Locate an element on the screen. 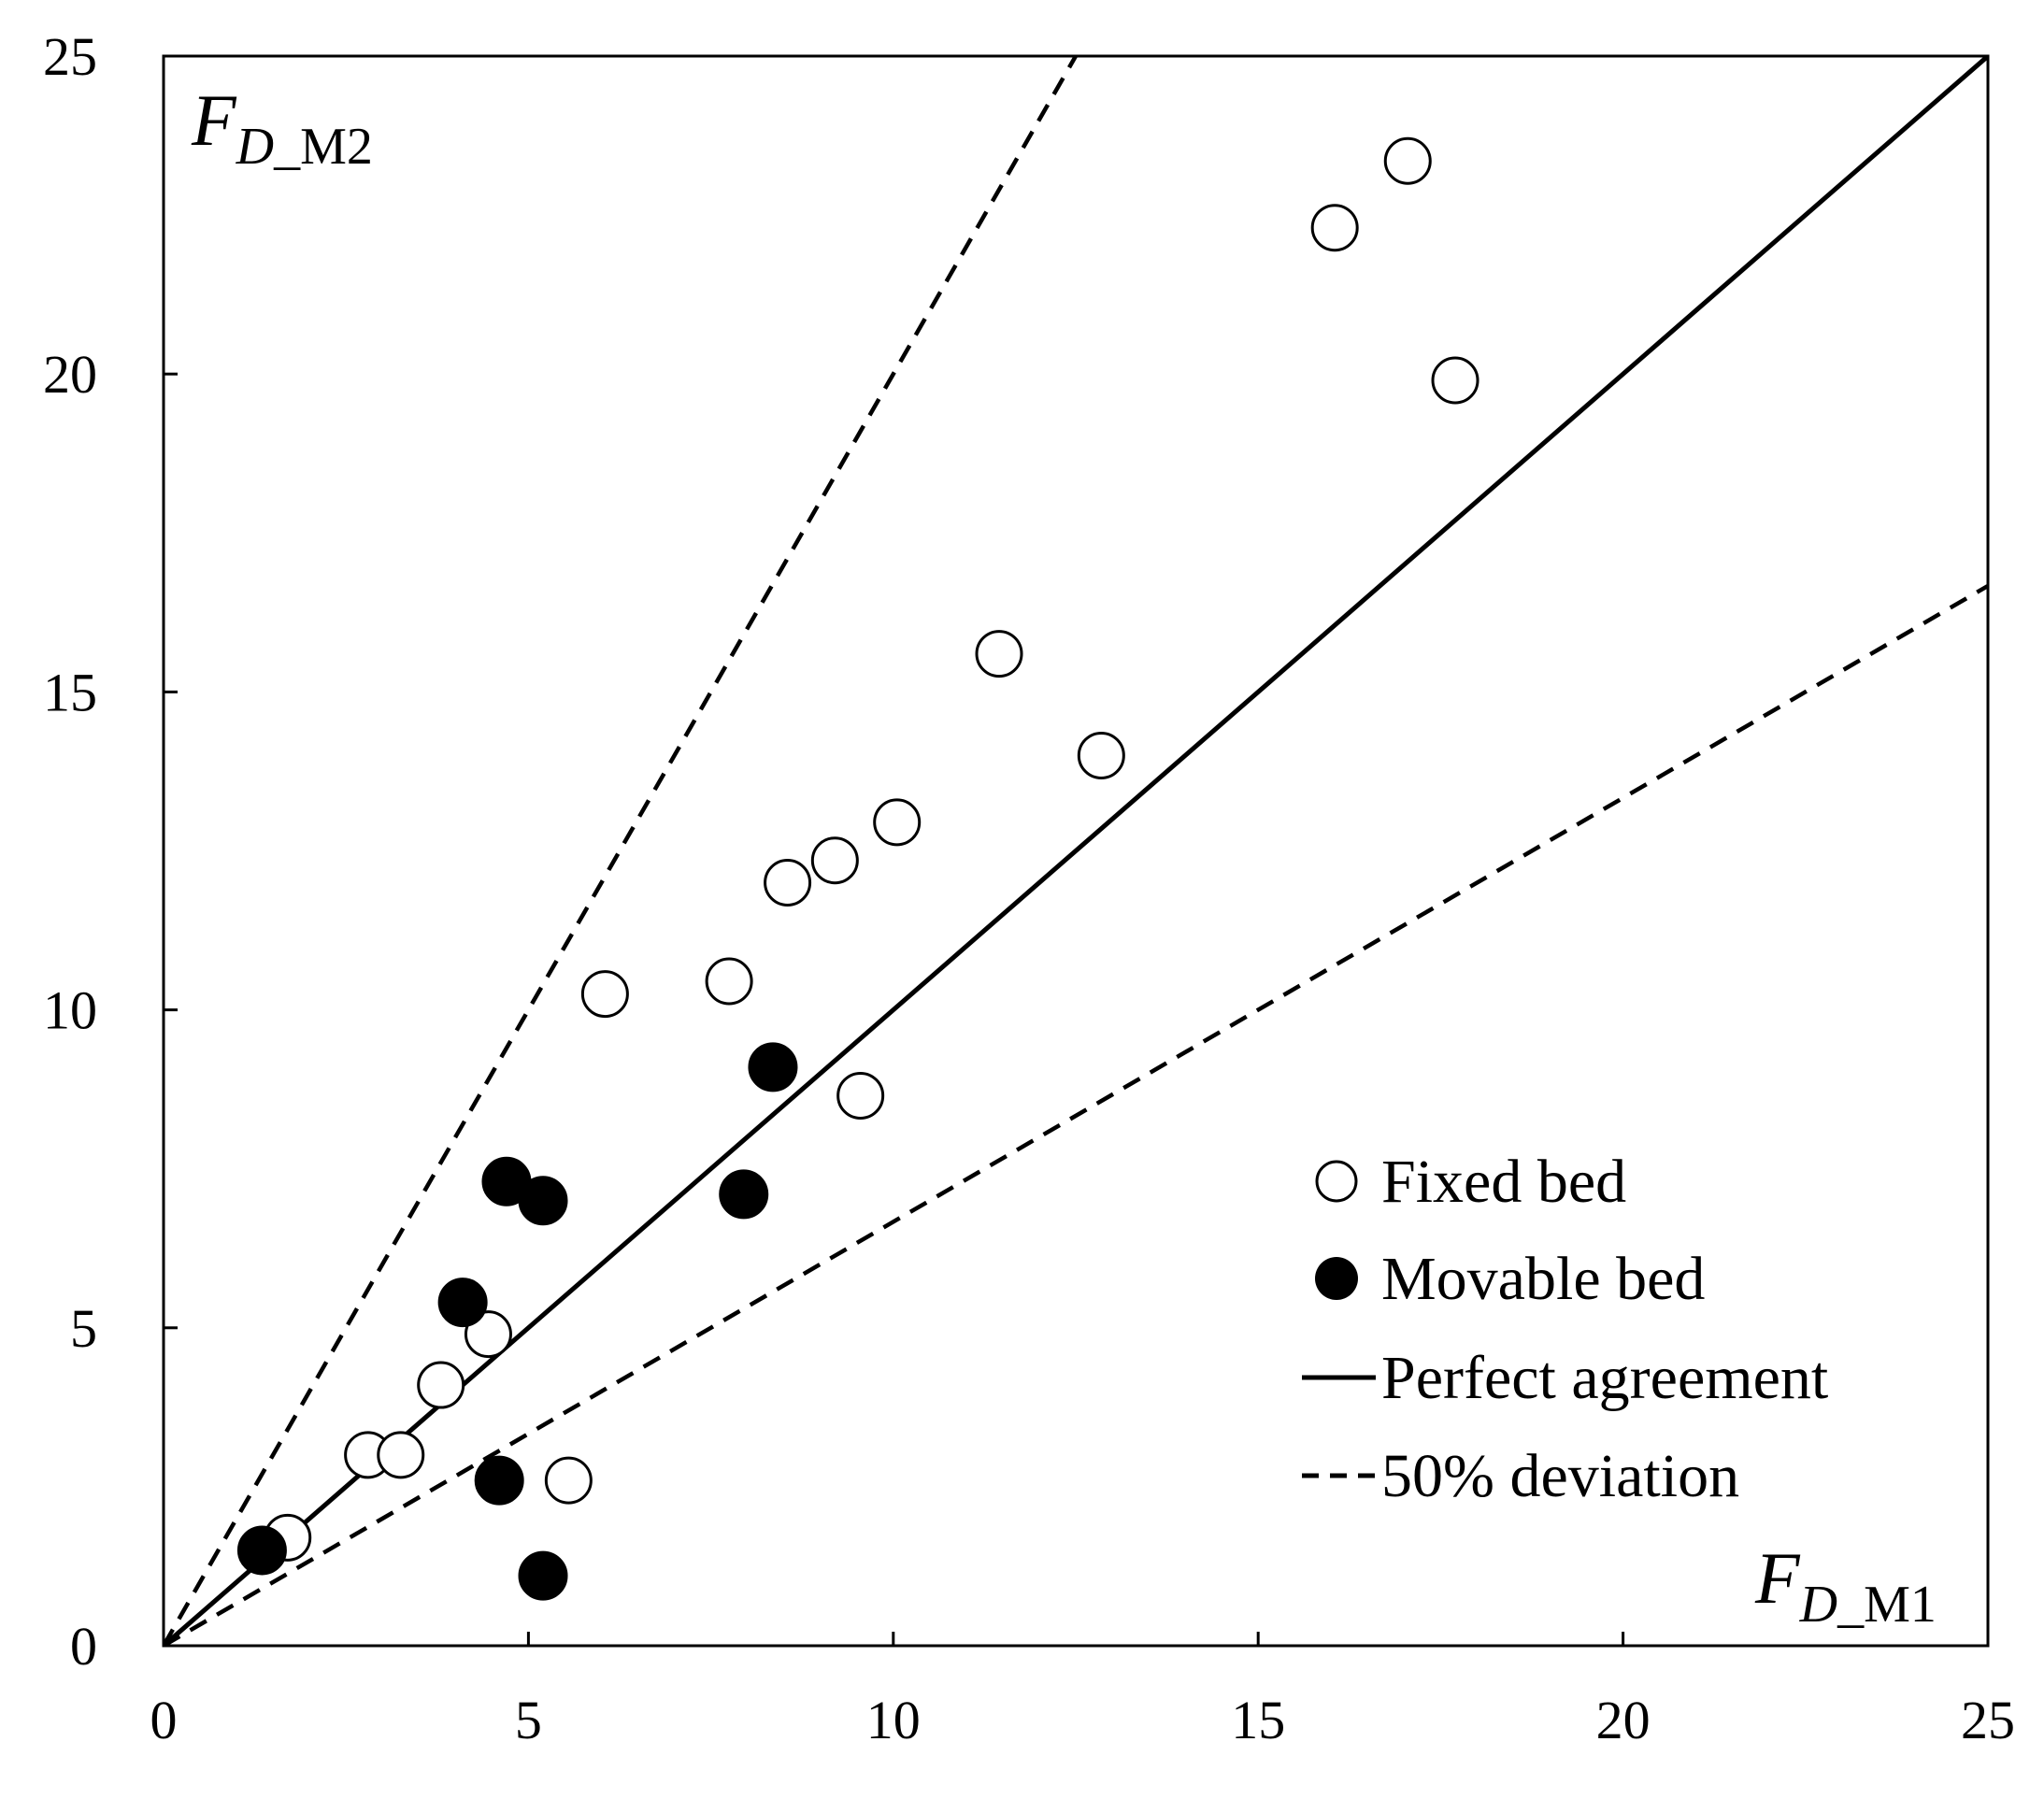 The height and width of the screenshot is (1799, 2044). y-axis-title: FD_M2 is located at coordinates (282, 127).